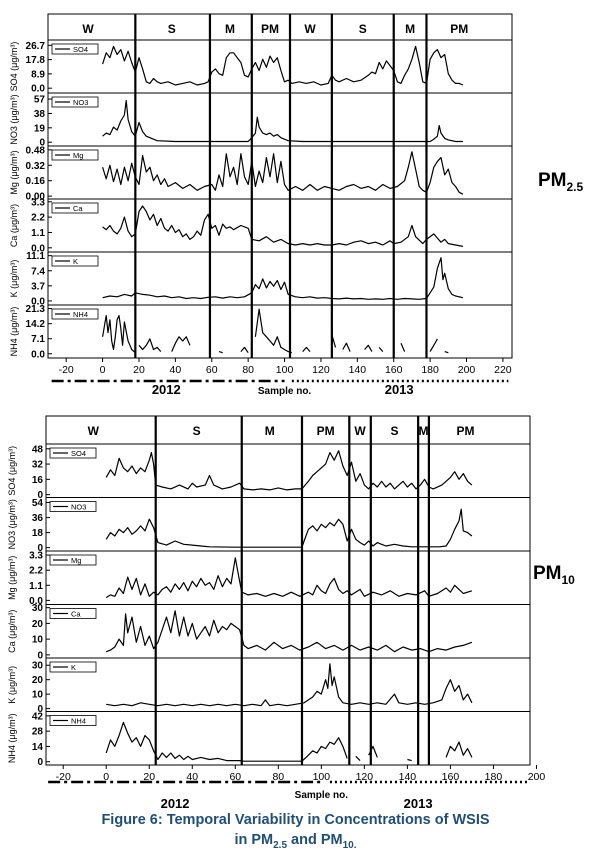 This screenshot has height=864, width=591. I want to click on panel-frame-k, so click(288, 684).